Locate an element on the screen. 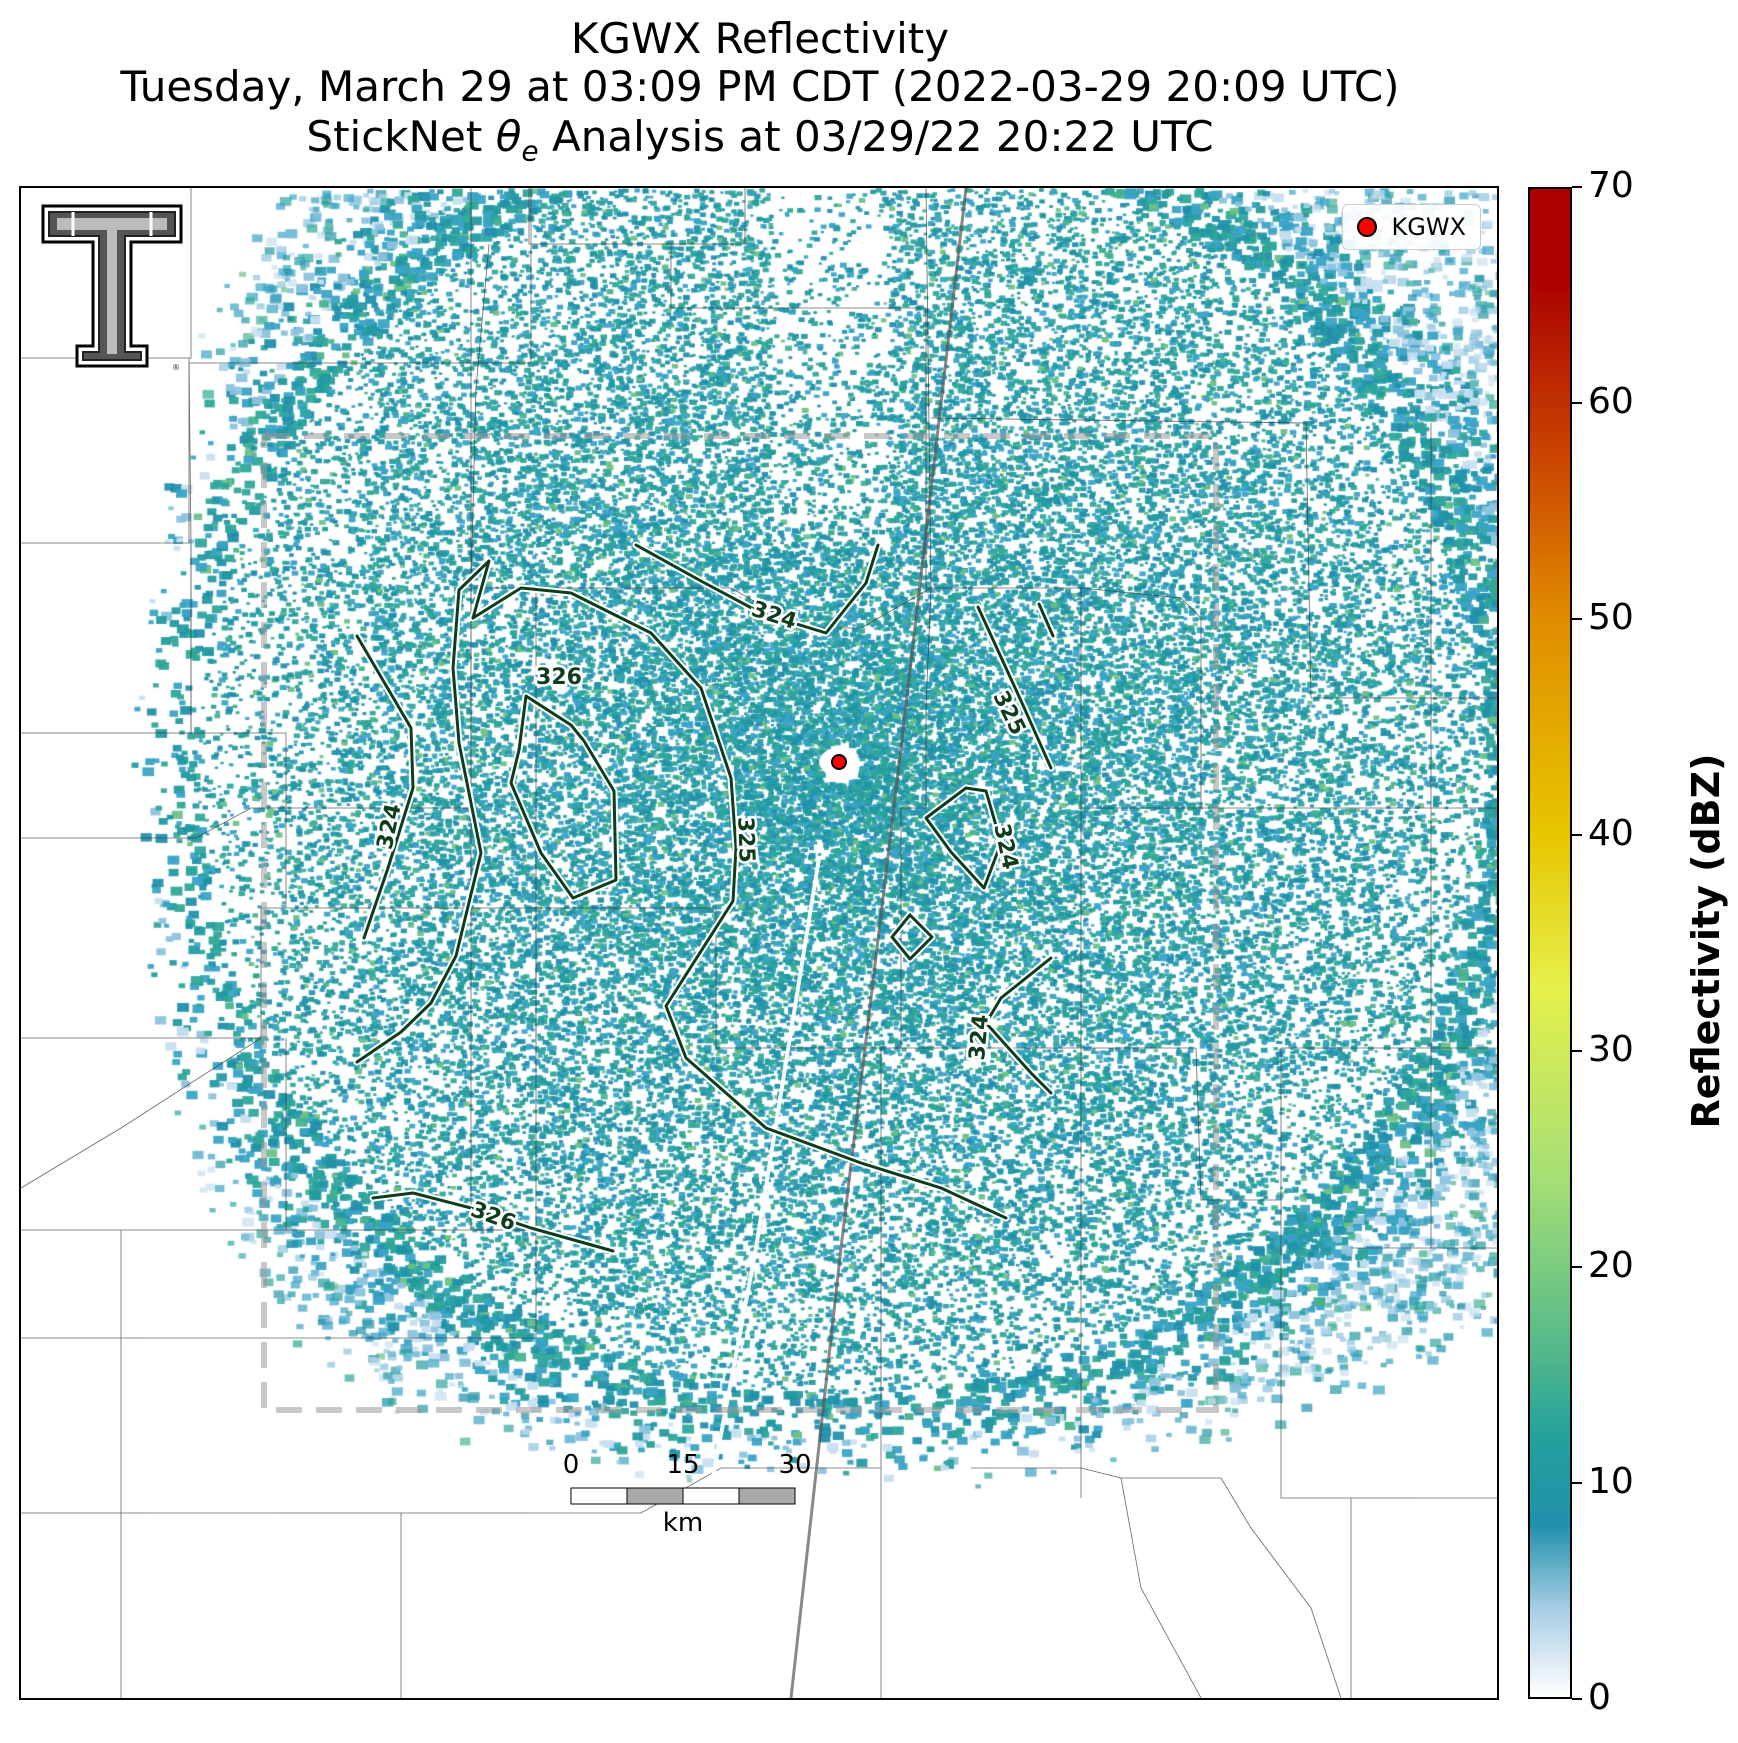 The height and width of the screenshot is (1743, 1738). registered-mark-icon: ® is located at coordinates (176, 367).